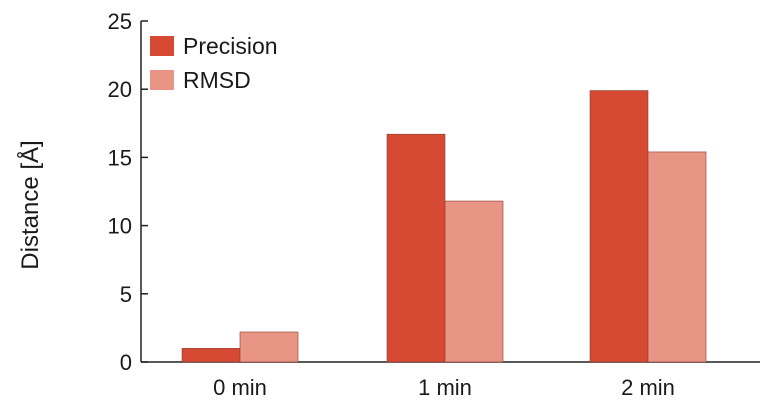  Describe the element at coordinates (214, 63) in the screenshot. I see `legend: Precision RMSD` at that location.